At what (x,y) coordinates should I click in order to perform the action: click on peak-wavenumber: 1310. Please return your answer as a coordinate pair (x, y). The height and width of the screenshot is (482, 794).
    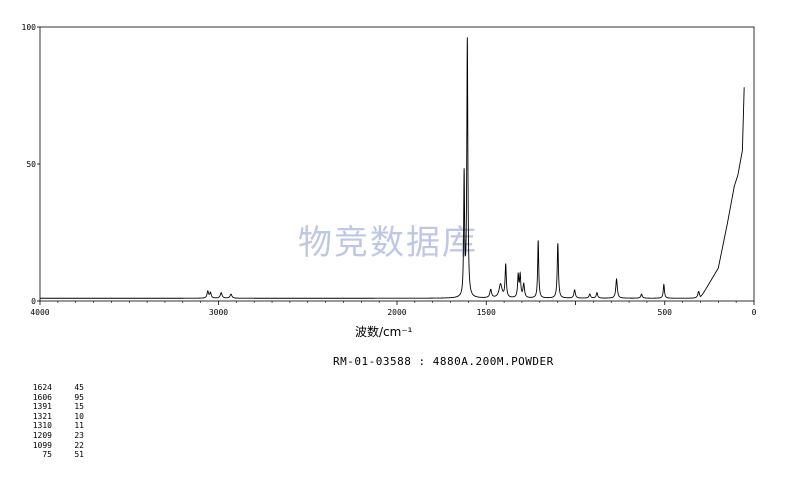
    Looking at the image, I should click on (42, 426).